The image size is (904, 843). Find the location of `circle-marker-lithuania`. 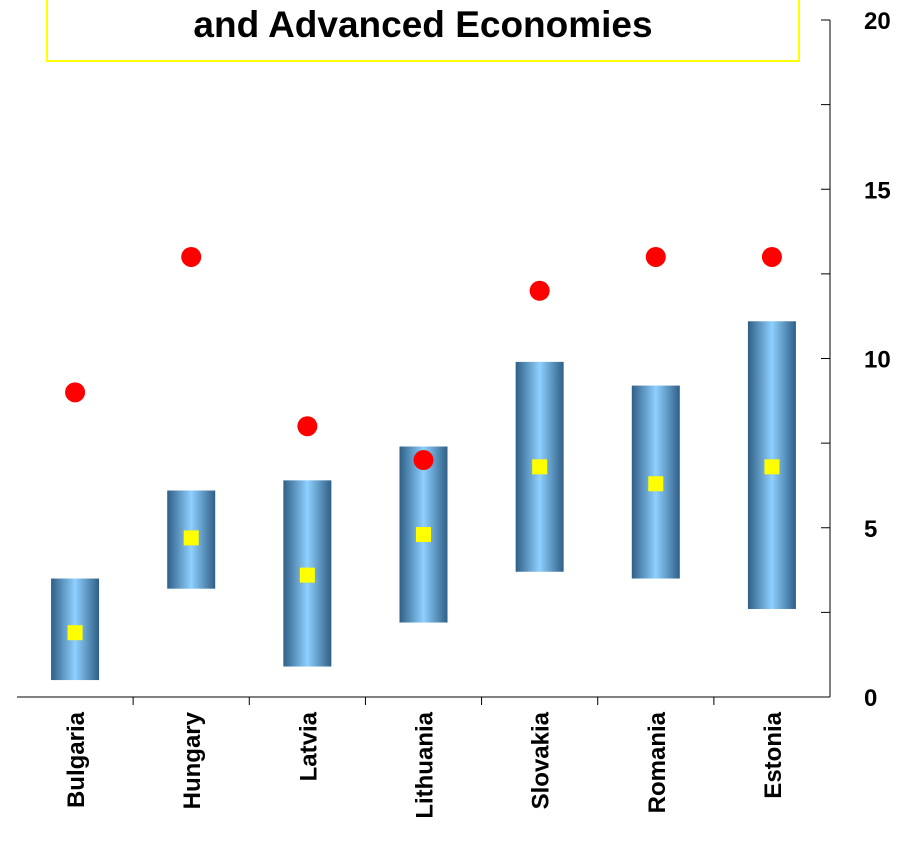

circle-marker-lithuania is located at coordinates (423, 460).